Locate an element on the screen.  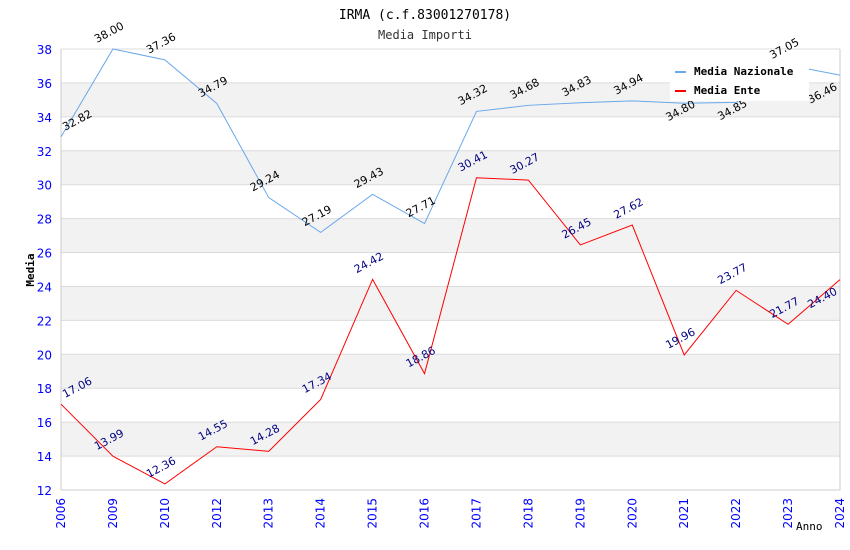
x-tick-label: 2016 is located at coordinates (425, 513).